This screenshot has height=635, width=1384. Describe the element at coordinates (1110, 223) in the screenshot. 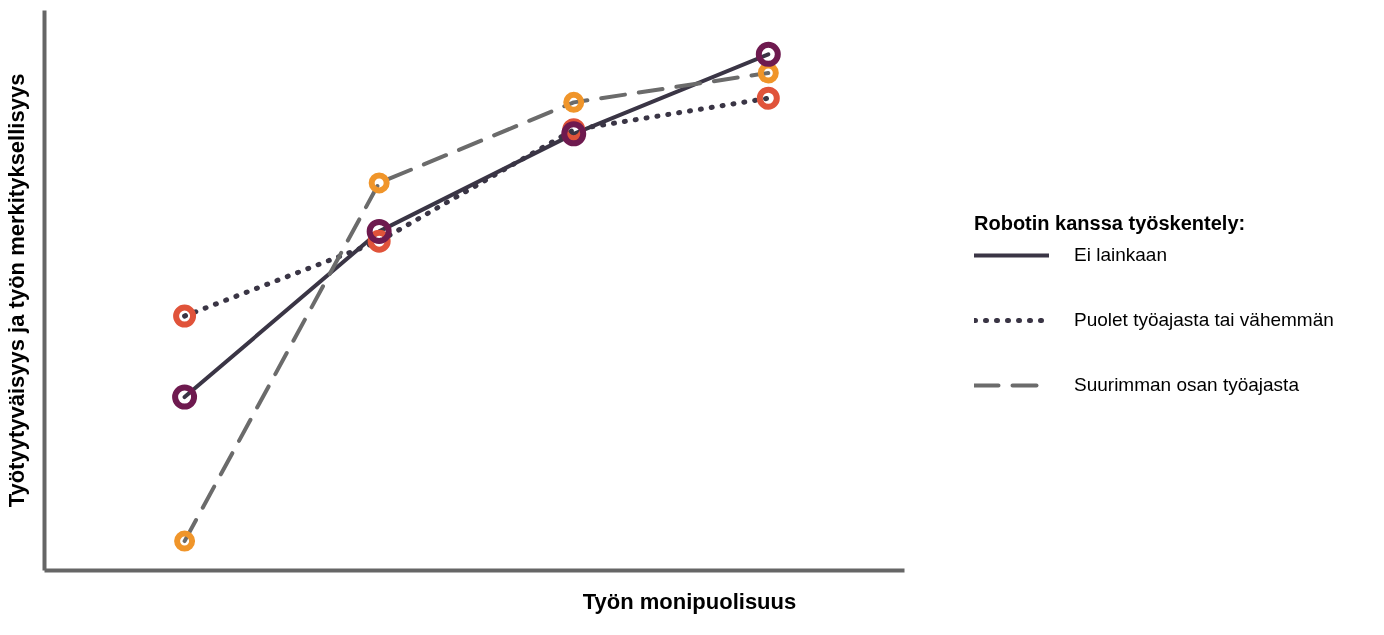

I see `legend-title: Robotin kanssa työskentely:` at that location.